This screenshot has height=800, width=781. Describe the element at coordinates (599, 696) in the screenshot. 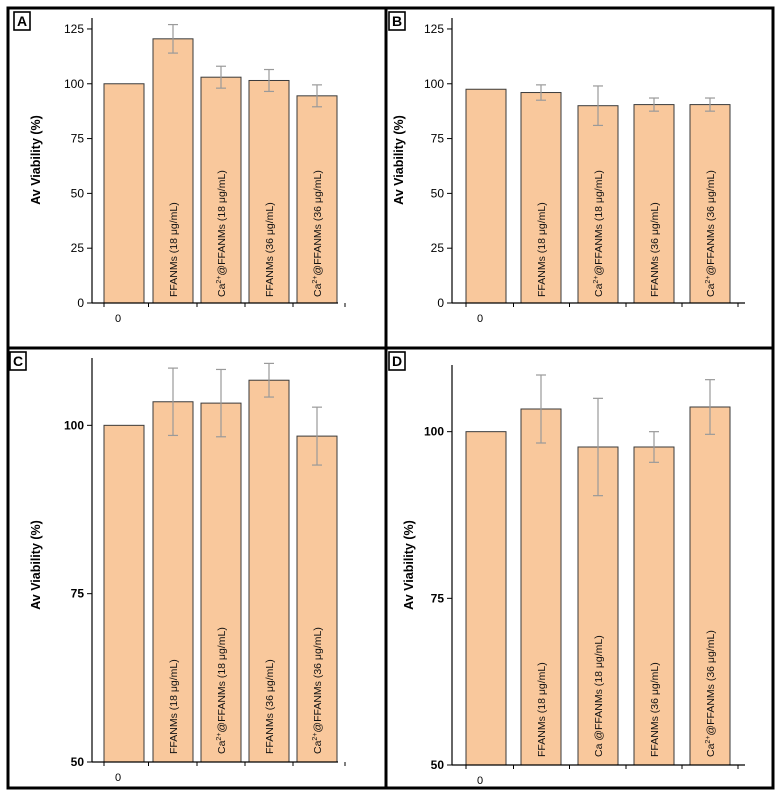

I see `bar-label-3: Ca @FFANMs (18 μg/mL)` at that location.